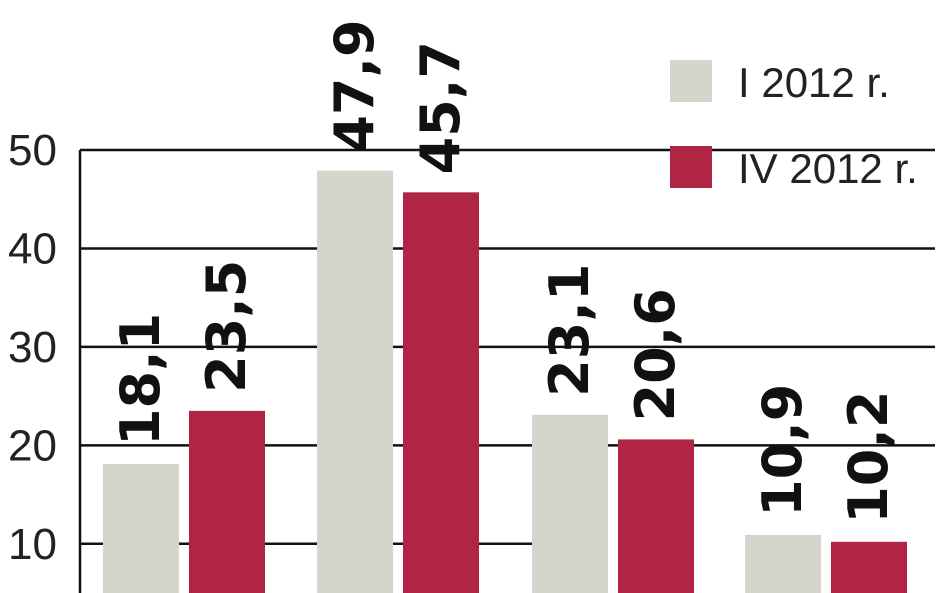 This screenshot has width=948, height=593. What do you see at coordinates (441, 392) in the screenshot?
I see `bar-series2-group2` at bounding box center [441, 392].